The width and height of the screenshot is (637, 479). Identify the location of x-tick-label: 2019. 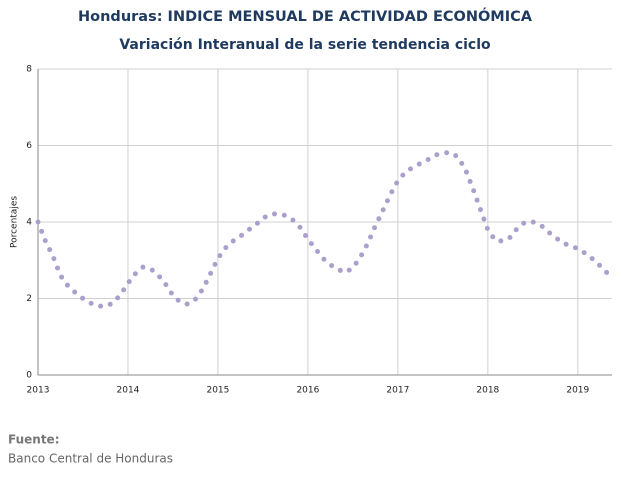
(577, 391).